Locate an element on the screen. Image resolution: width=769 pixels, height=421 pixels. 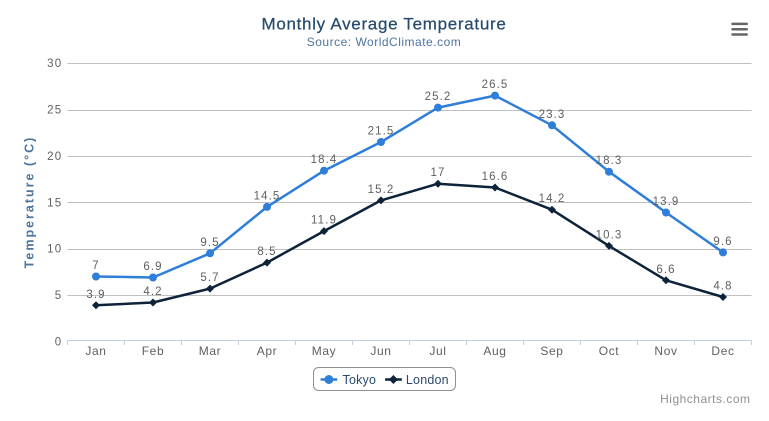
svg-text: 13.9 is located at coordinates (666, 202).